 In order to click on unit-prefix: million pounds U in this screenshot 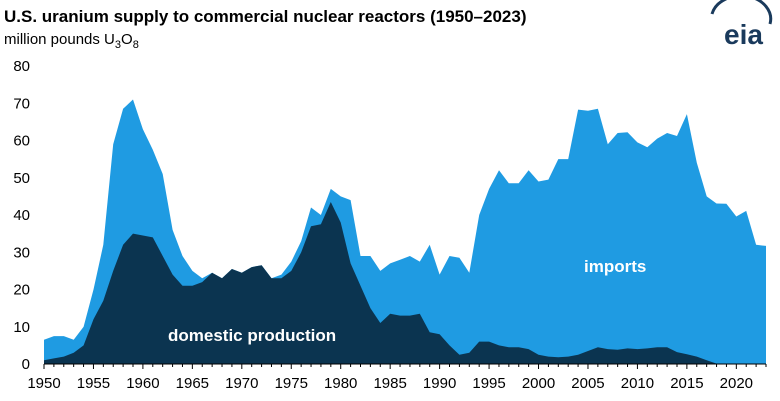, I will do `click(59, 39)`.